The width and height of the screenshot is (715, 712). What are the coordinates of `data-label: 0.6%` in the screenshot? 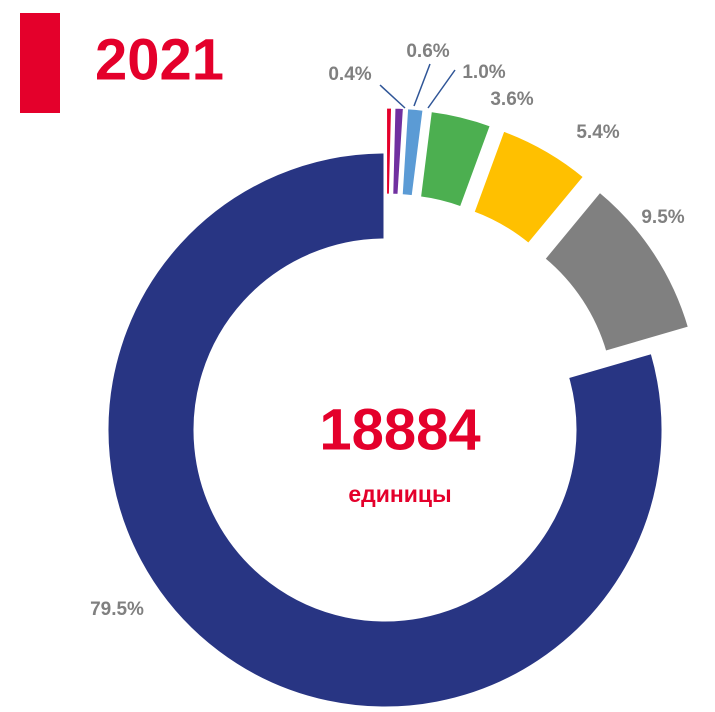 It's located at (427, 51).